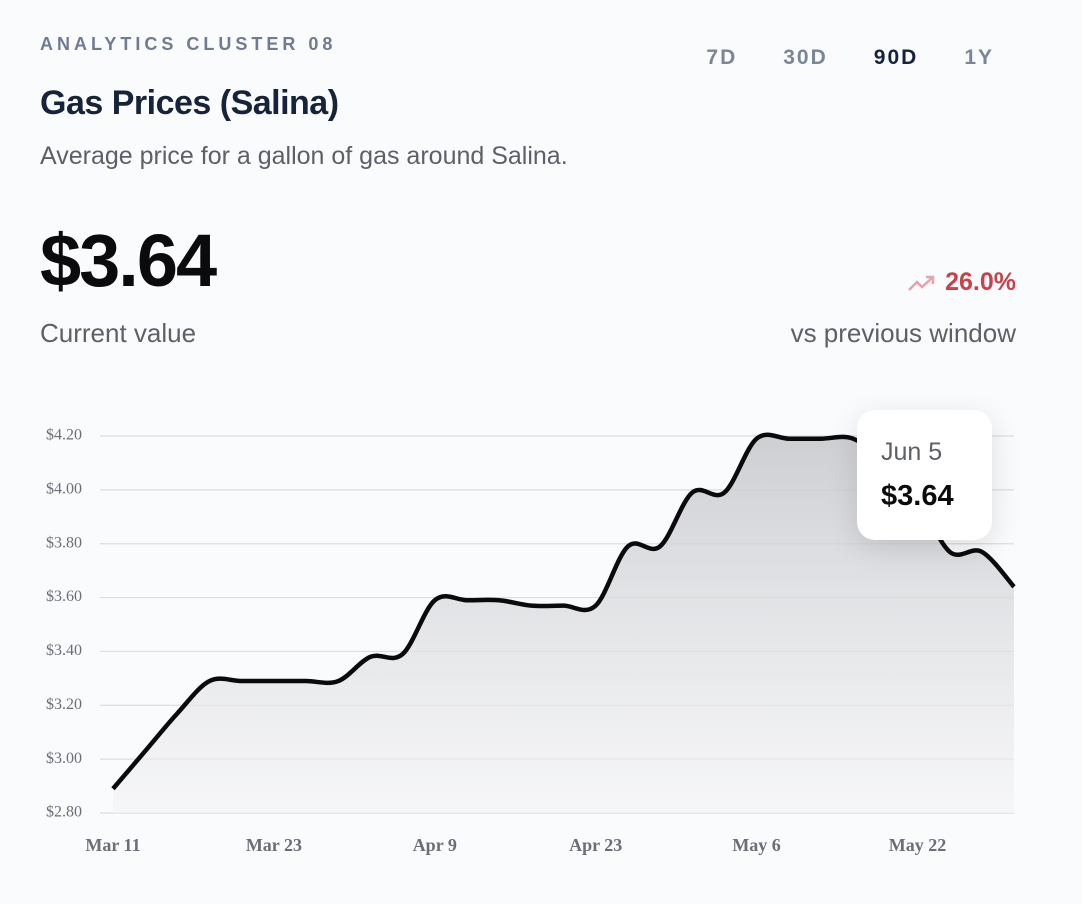 The image size is (1082, 904). Describe the element at coordinates (64, 650) in the screenshot. I see `y-tick-label: $3.40` at that location.